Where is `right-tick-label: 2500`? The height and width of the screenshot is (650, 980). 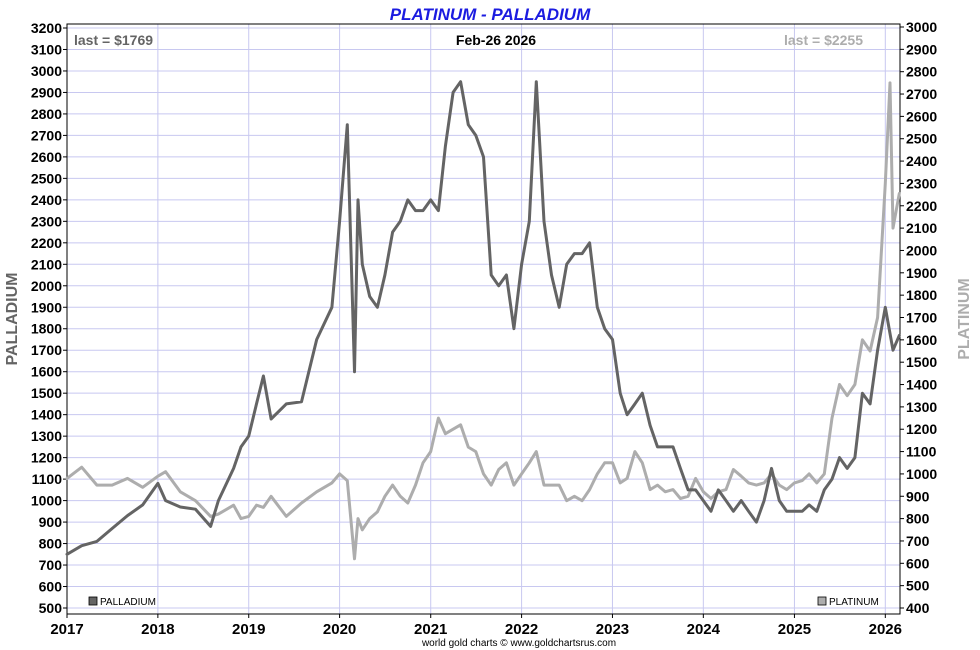
right-tick-label: 2500 is located at coordinates (921, 139).